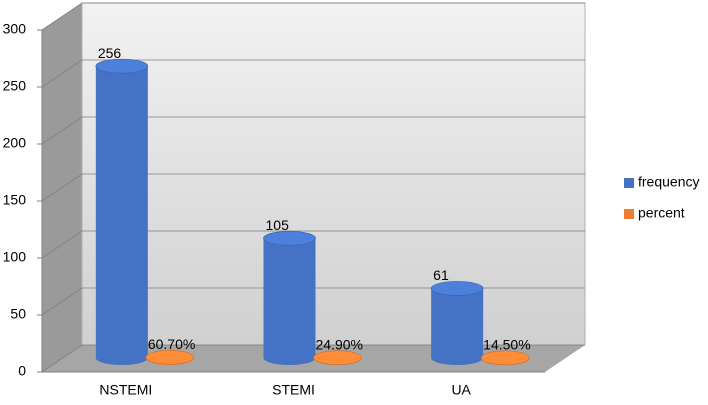 This screenshot has width=708, height=405. Describe the element at coordinates (125, 390) in the screenshot. I see `x-tick-label: NSTEMI` at that location.